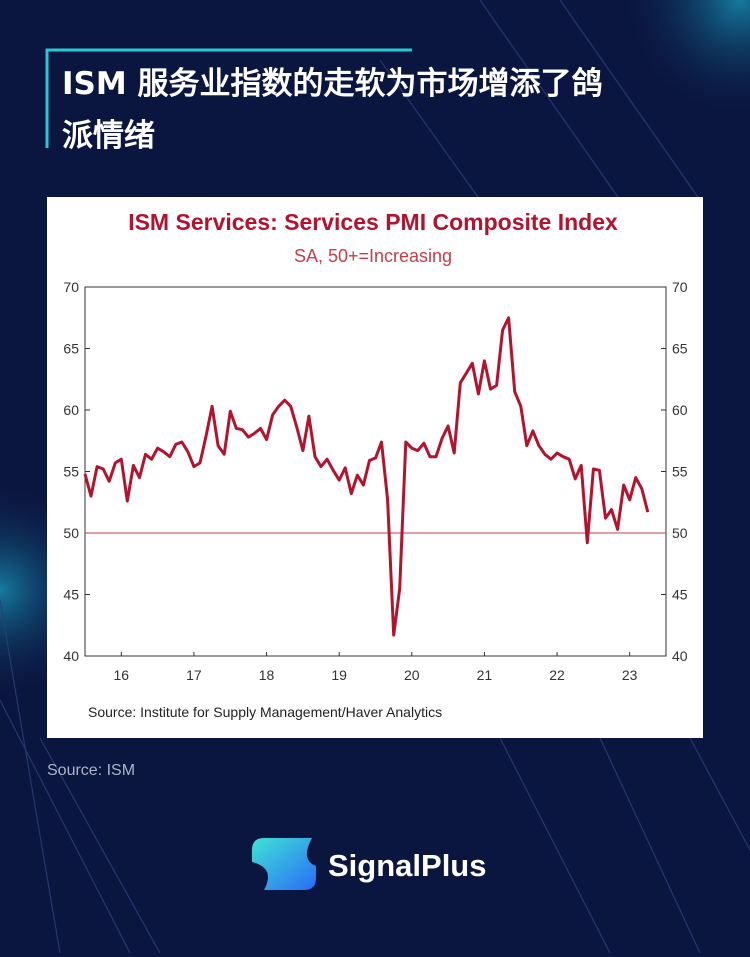 The image size is (750, 957). I want to click on source: Source: ISM, so click(91, 770).